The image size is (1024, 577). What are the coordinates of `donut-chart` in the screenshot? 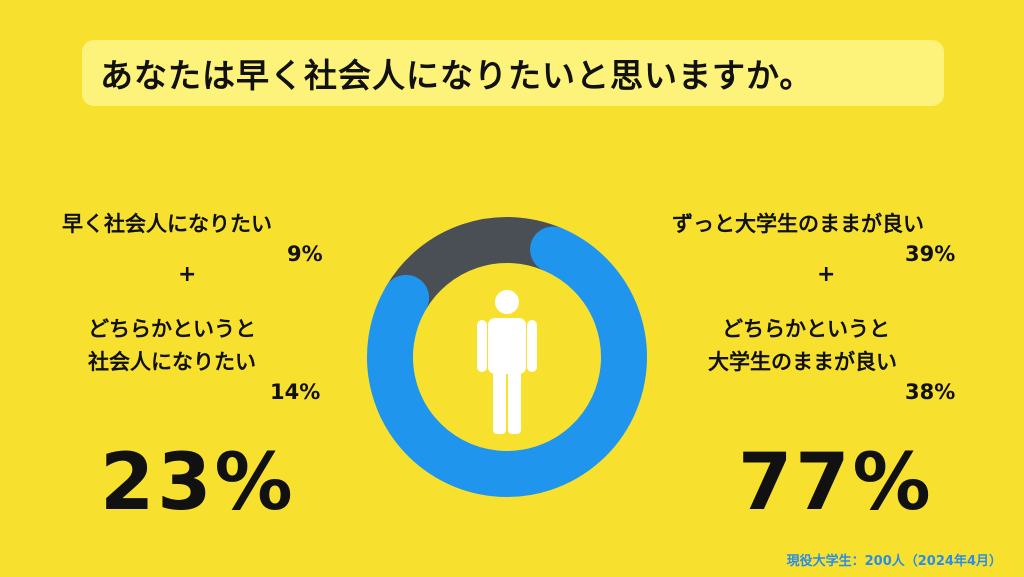 It's located at (507, 357).